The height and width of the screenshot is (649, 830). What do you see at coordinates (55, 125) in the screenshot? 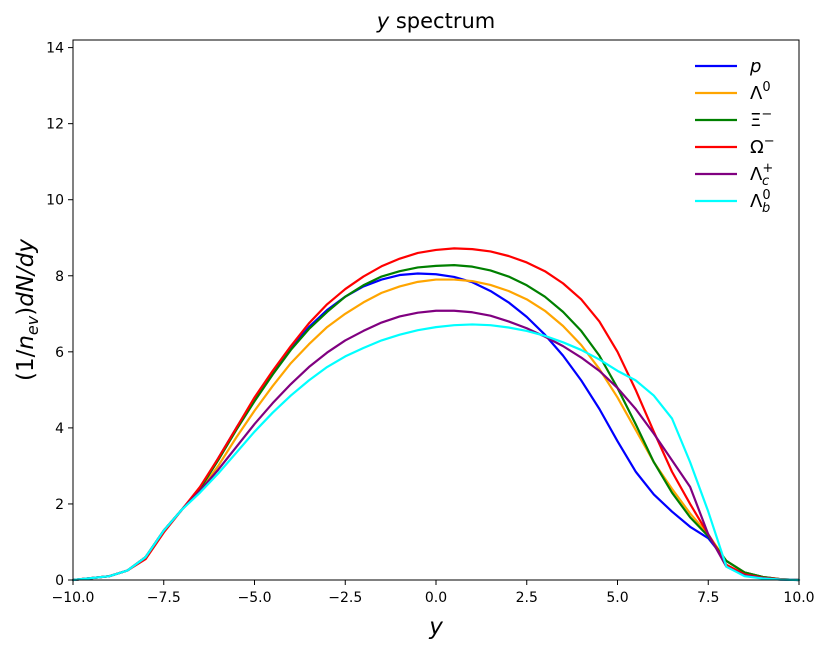
I see `y-tick-label: 12` at bounding box center [55, 125].